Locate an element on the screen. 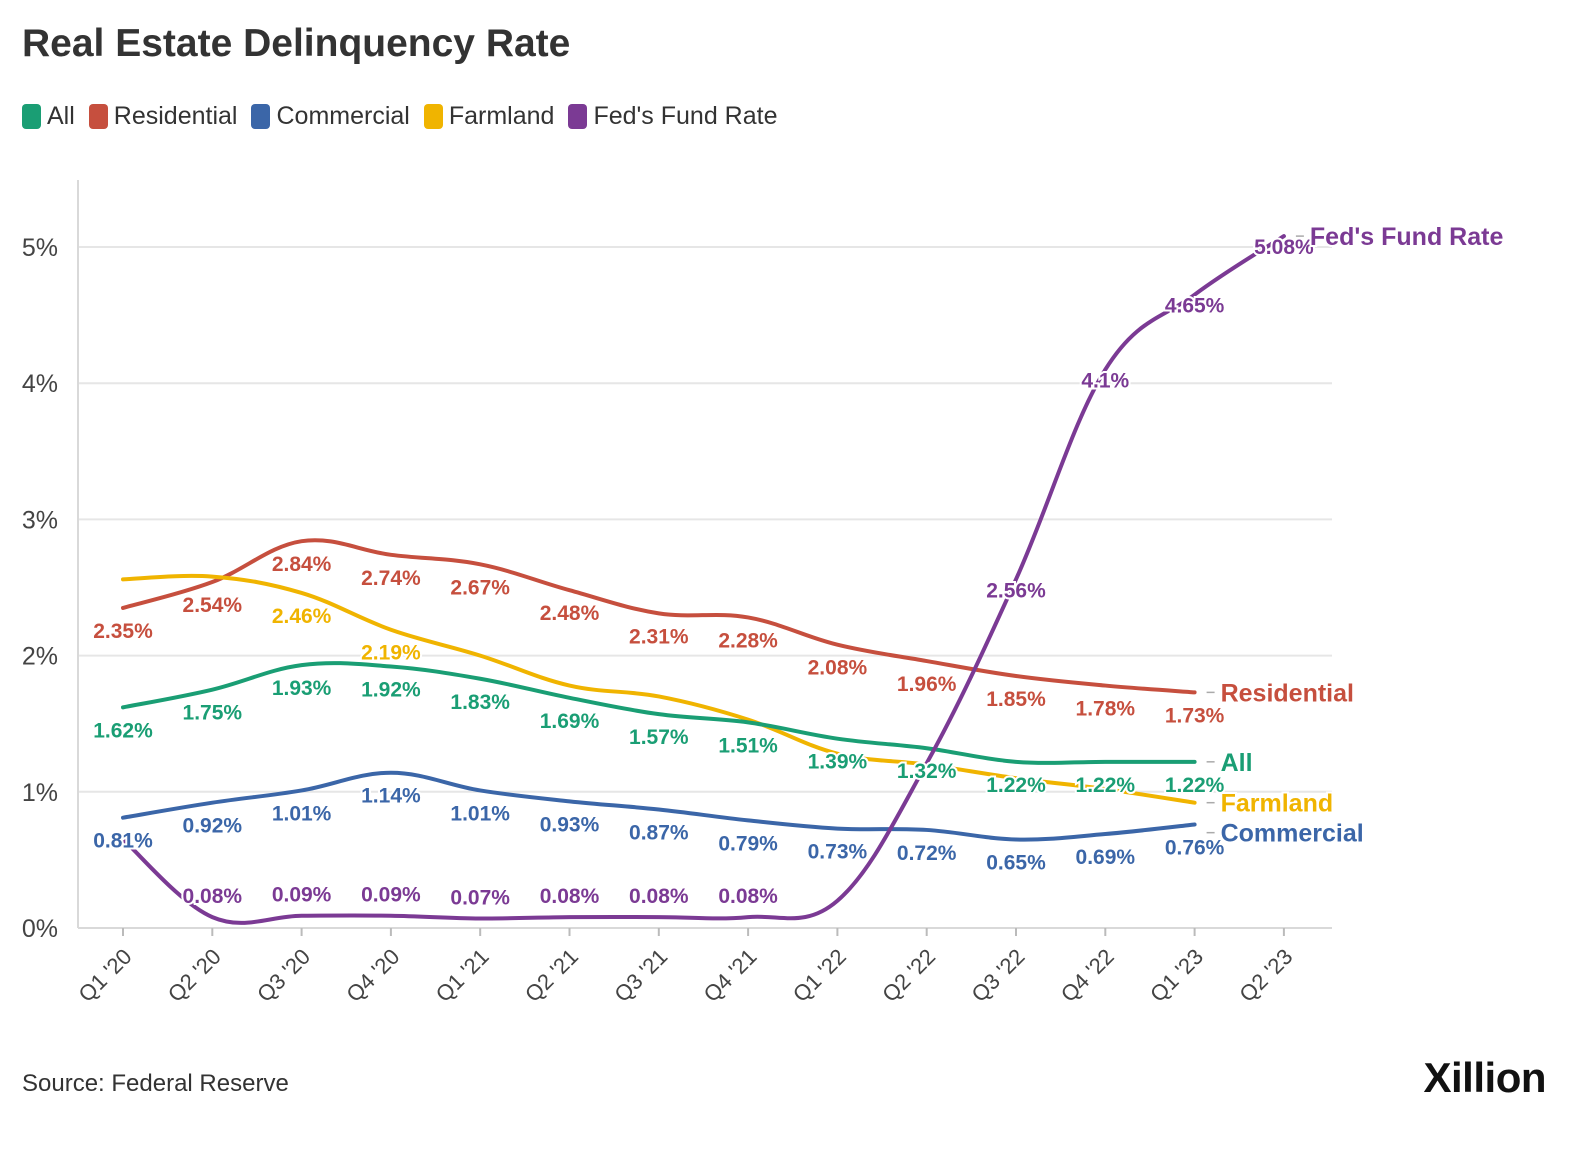 Image resolution: width=1592 pixels, height=1150 pixels. series-line-commercial is located at coordinates (659, 806).